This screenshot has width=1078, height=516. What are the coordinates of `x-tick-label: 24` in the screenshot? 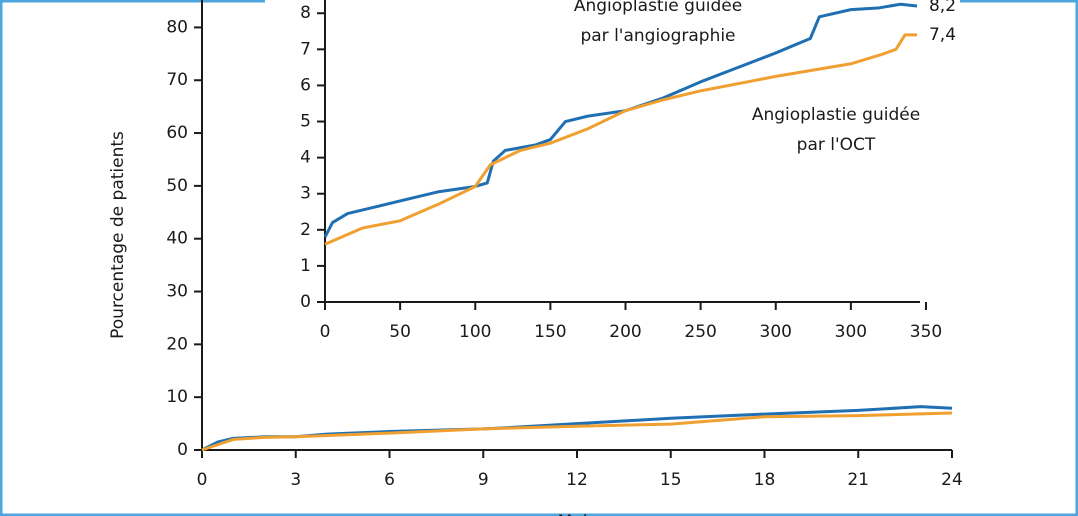 It's located at (952, 480).